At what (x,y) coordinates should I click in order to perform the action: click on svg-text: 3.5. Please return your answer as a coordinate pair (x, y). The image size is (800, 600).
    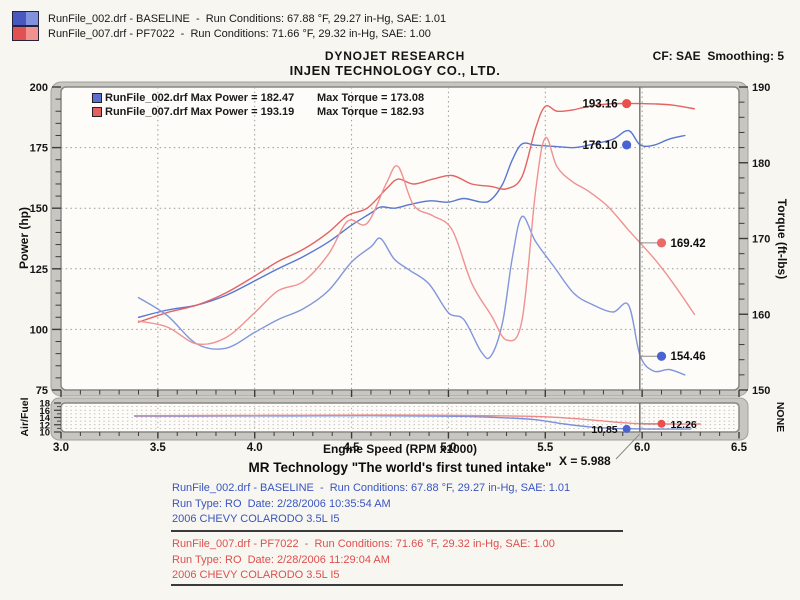
    Looking at the image, I should click on (158, 448).